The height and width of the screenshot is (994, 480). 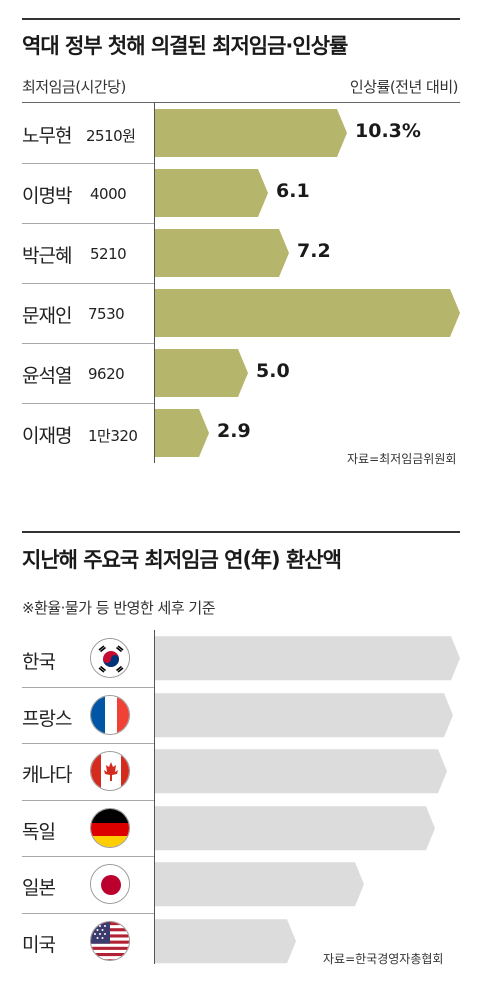 I want to click on chart1-source: 자료=최저임금위원회, so click(x=402, y=459).